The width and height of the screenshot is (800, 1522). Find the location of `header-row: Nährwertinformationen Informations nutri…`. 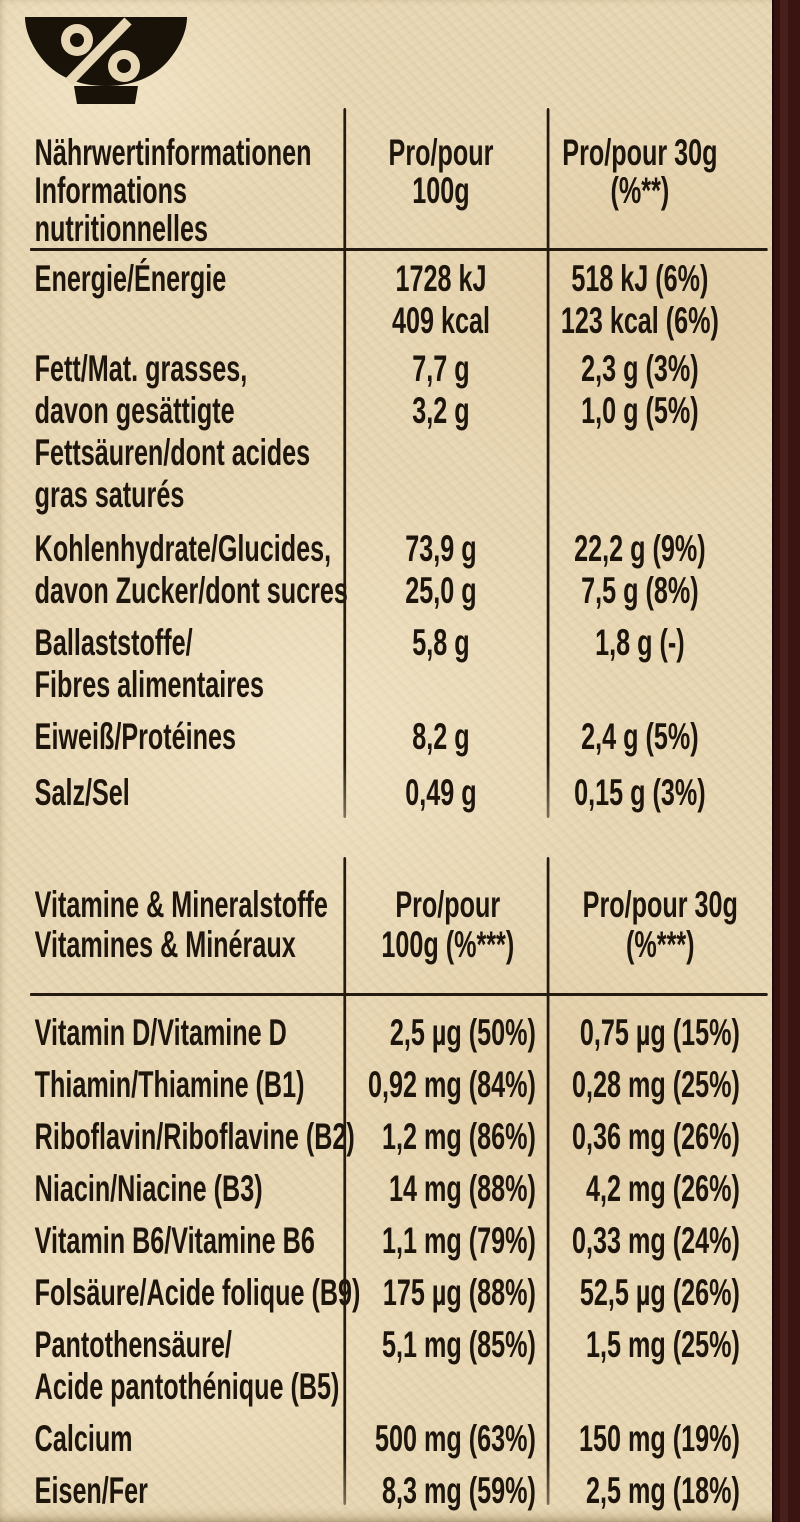

header-row: Nährwertinformationen Informations nutri… is located at coordinates (400, 174).